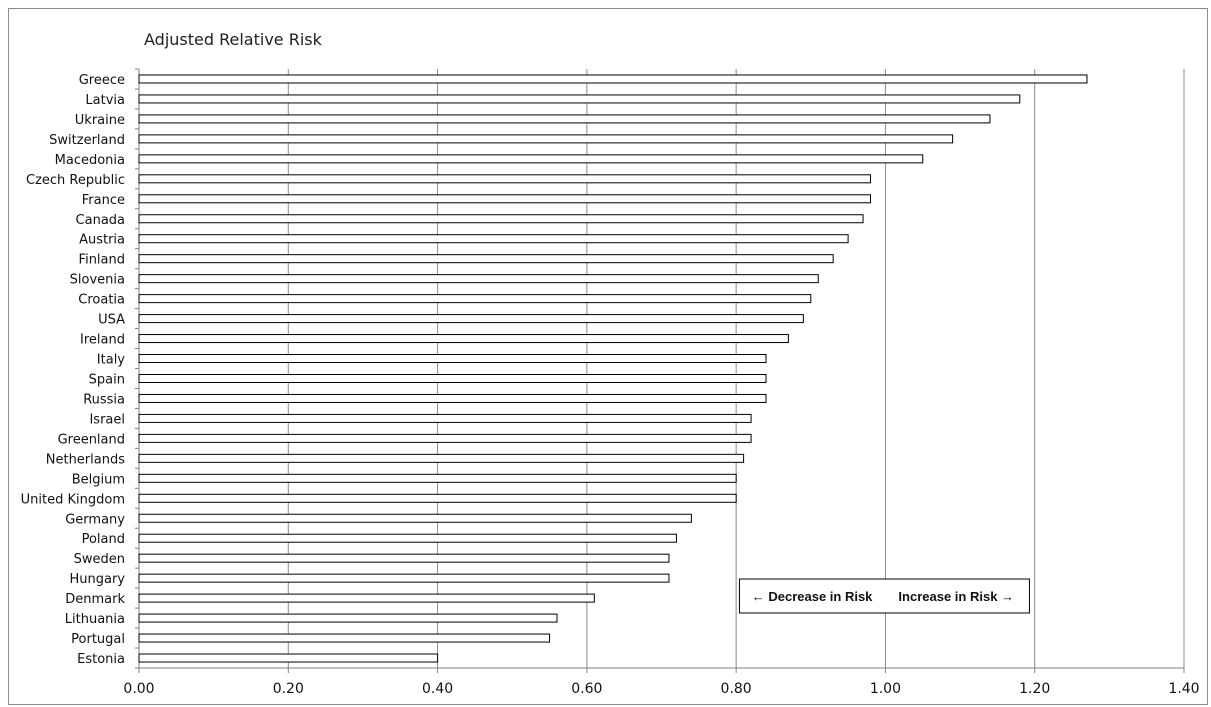 The height and width of the screenshot is (707, 1211). What do you see at coordinates (111, 360) in the screenshot?
I see `category-label: Italy` at bounding box center [111, 360].